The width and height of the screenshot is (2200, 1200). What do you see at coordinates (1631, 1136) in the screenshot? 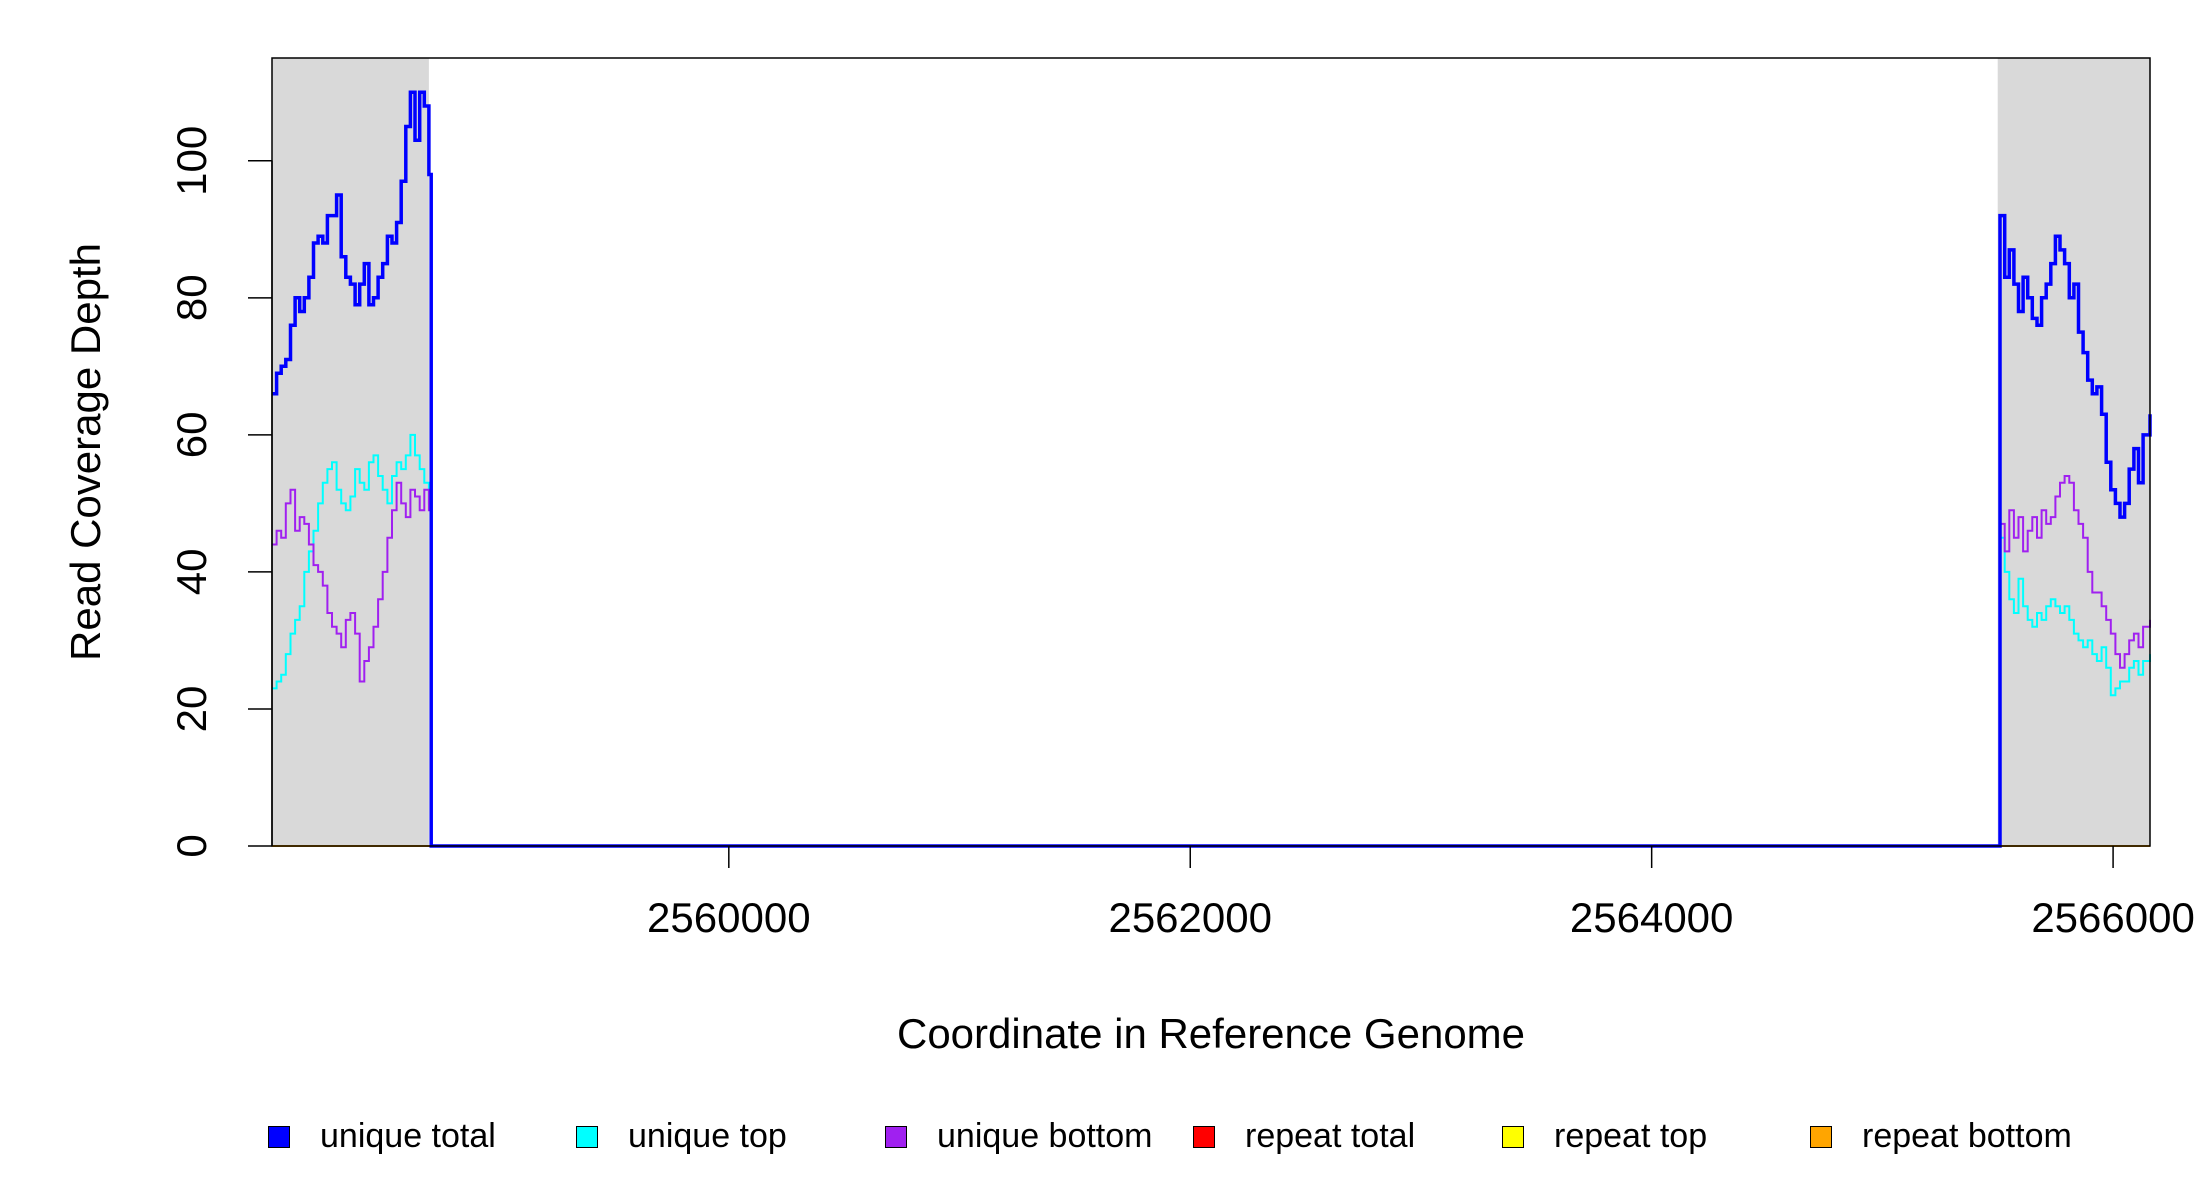
I see `legend-label: repeat top` at bounding box center [1631, 1136].